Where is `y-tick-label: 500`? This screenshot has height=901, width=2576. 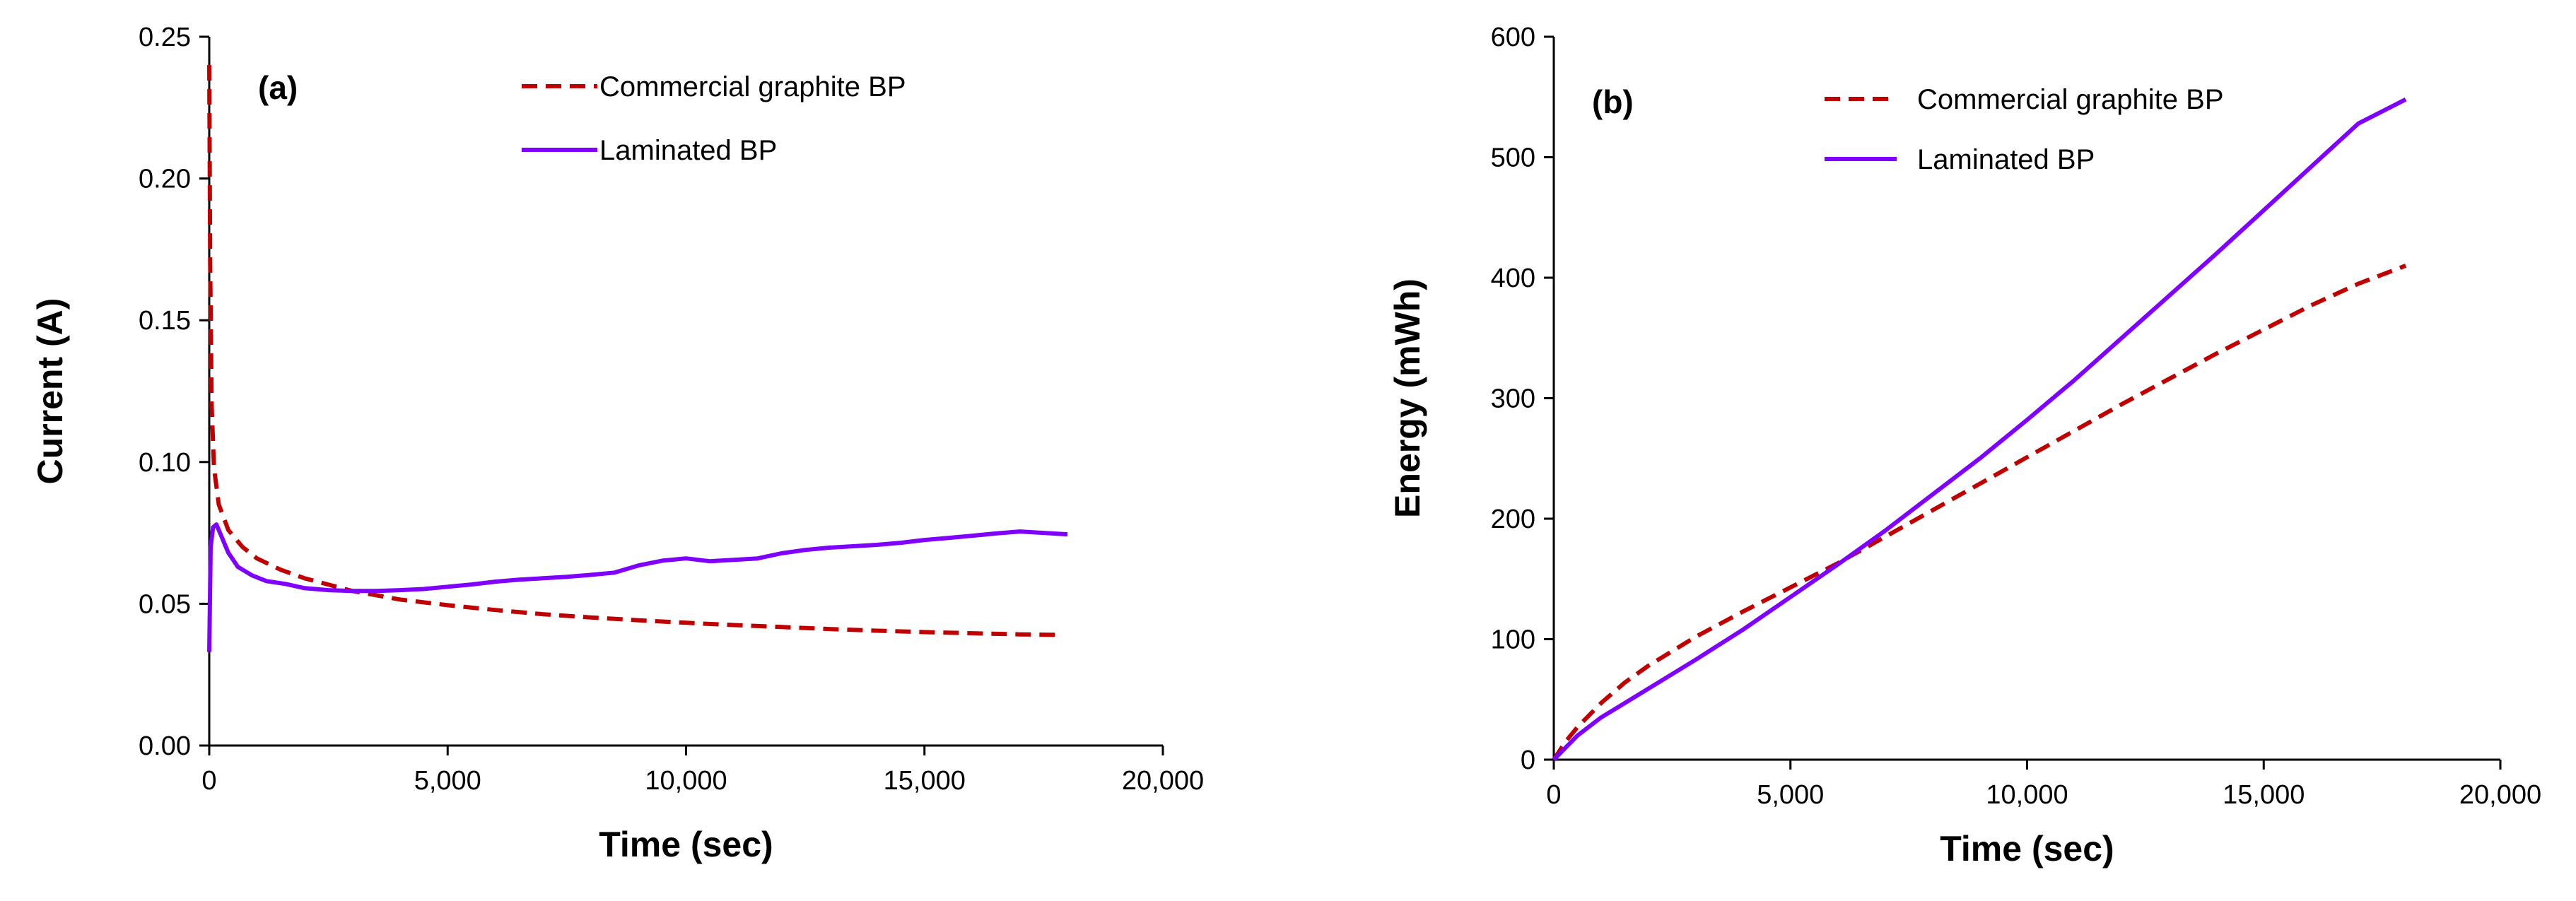
y-tick-label: 500 is located at coordinates (1513, 158).